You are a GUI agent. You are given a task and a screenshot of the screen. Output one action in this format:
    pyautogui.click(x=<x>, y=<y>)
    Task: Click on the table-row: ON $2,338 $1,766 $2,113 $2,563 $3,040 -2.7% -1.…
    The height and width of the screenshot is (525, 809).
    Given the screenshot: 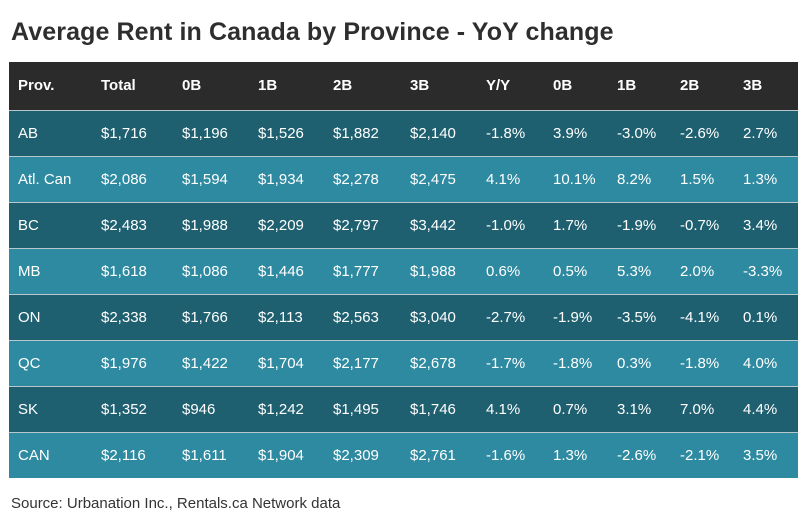 What is the action you would take?
    pyautogui.click(x=403, y=317)
    